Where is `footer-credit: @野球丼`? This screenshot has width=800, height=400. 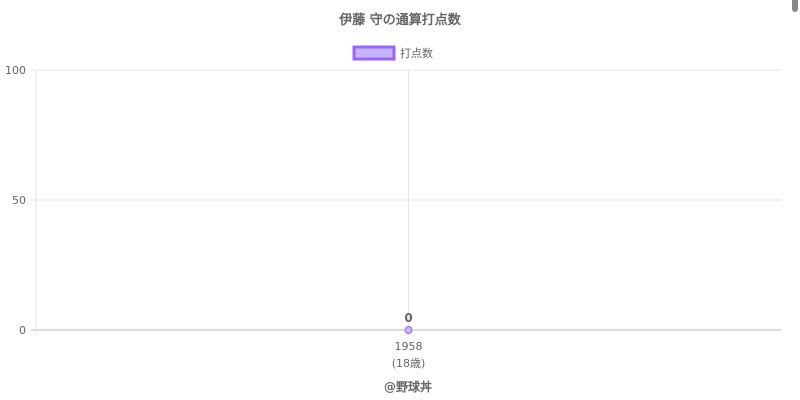
footer-credit: @野球丼 is located at coordinates (408, 386).